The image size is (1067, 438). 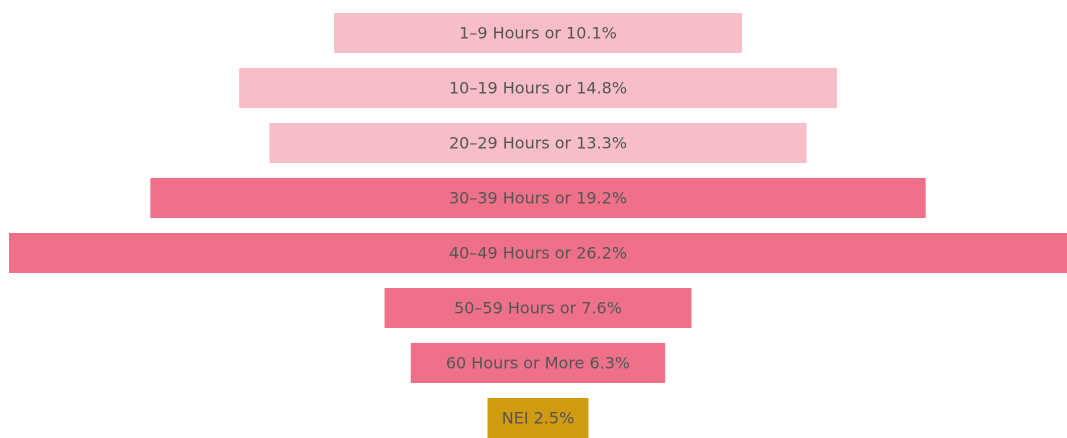 I want to click on bar-label: 50–59 Hours or 7.6%, so click(x=538, y=308).